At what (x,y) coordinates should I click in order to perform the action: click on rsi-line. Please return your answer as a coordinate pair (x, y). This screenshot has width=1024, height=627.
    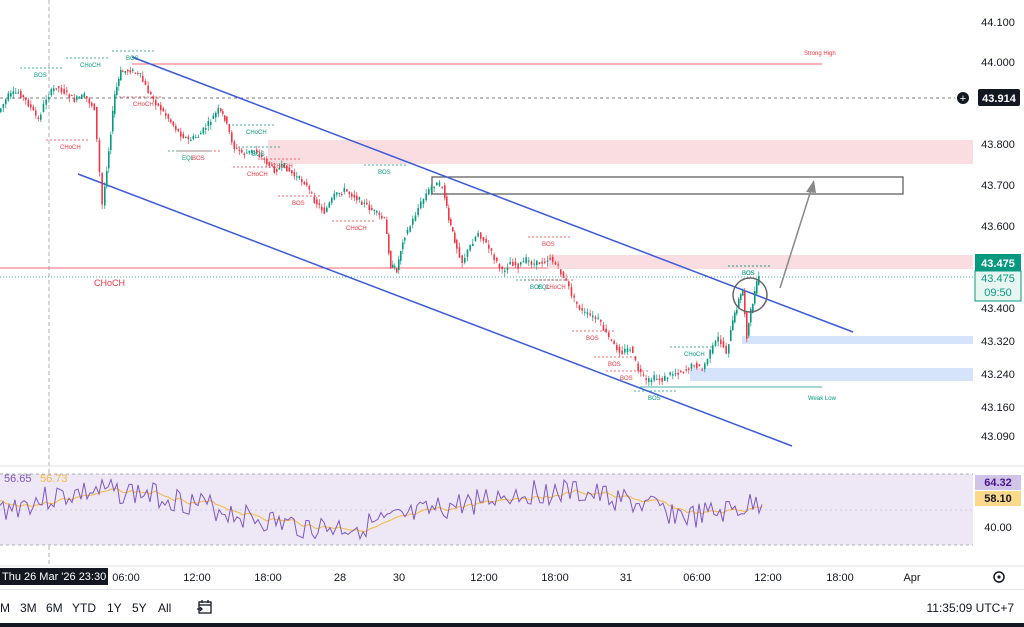
    Looking at the image, I should click on (381, 509).